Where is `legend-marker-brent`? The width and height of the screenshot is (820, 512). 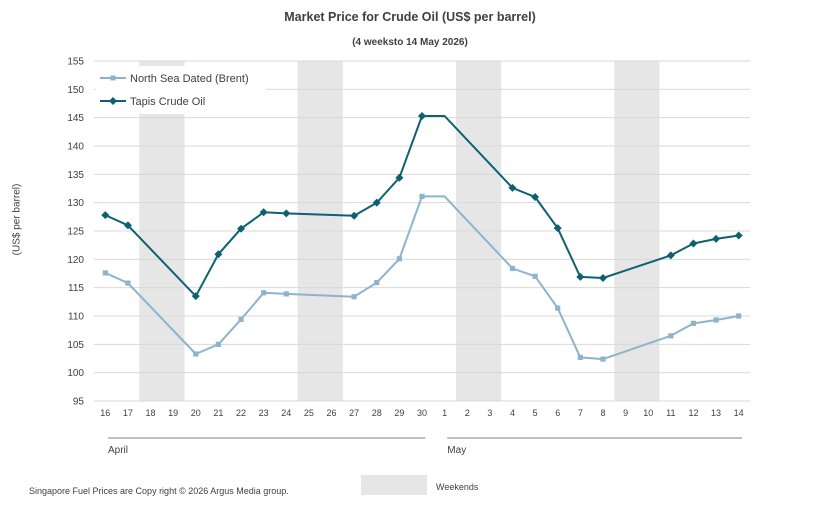
legend-marker-brent is located at coordinates (113, 78).